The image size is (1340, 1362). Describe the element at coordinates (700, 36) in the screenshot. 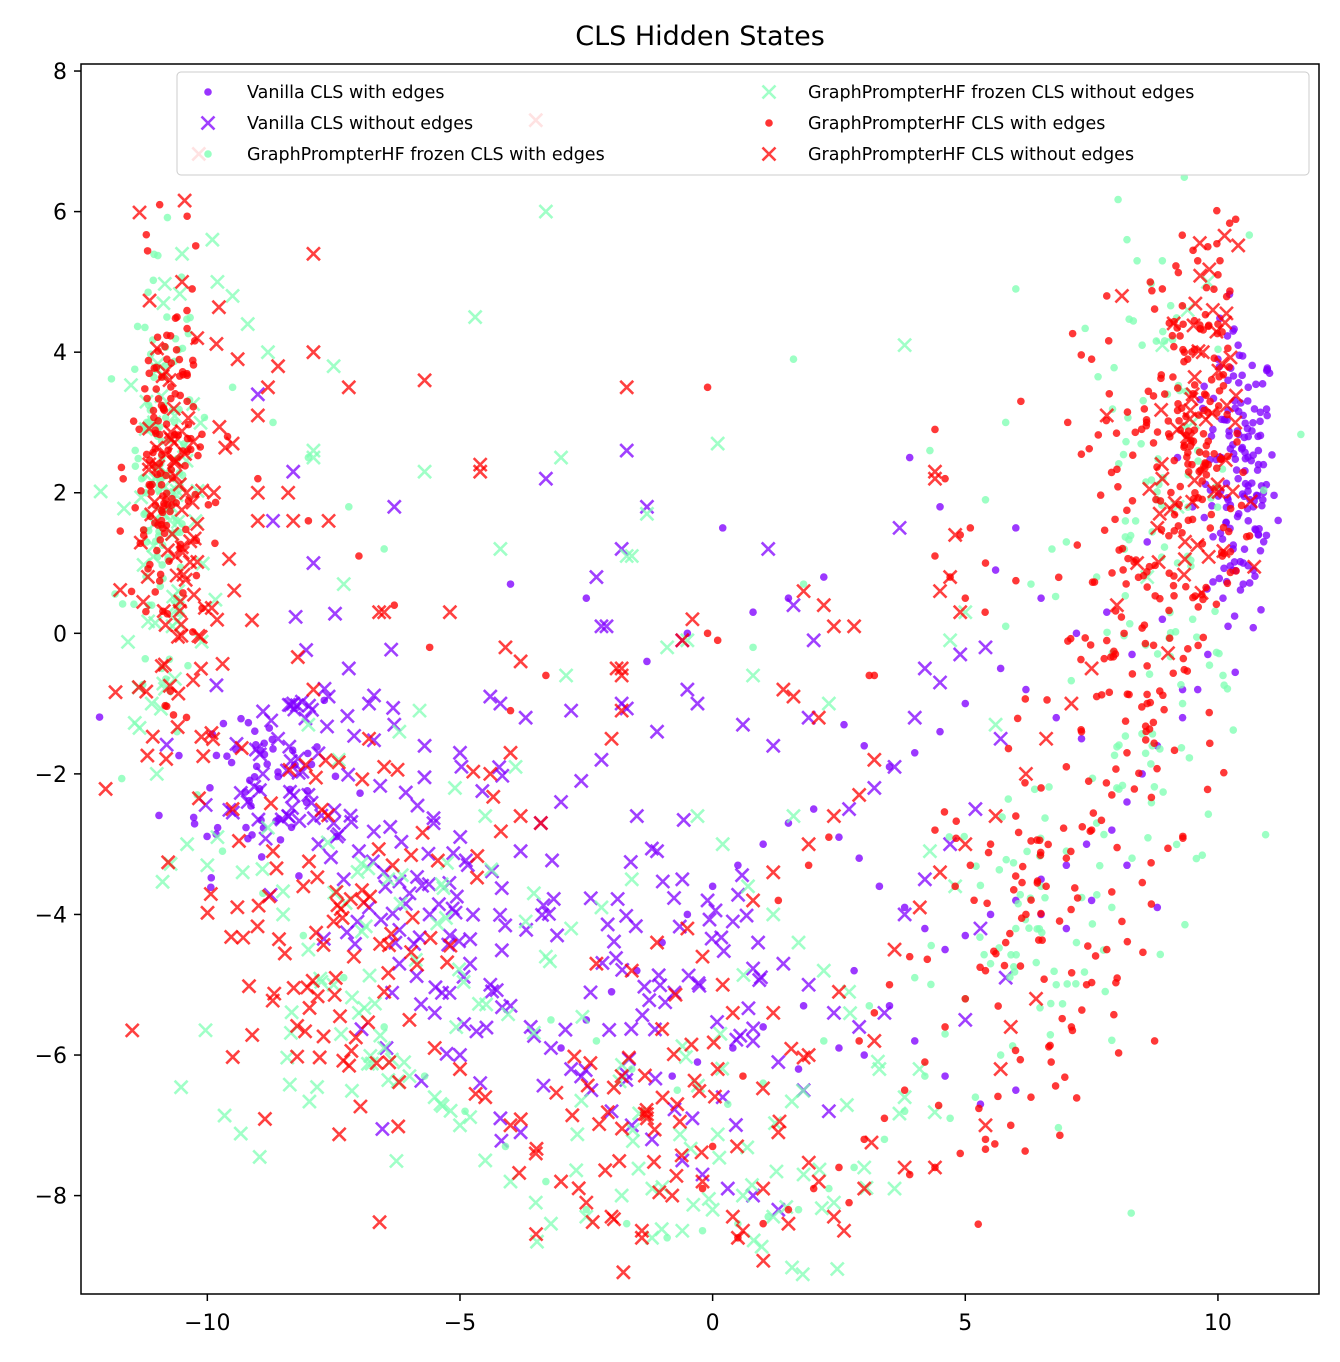

I see `chart-title: CLS Hidden States` at that location.